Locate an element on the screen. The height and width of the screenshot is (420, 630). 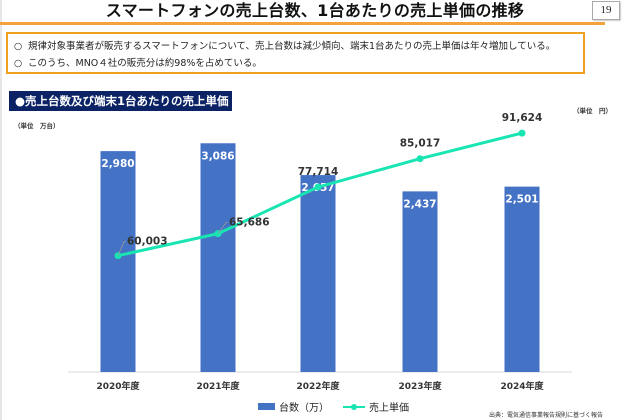
bar-value-label: 2,501 is located at coordinates (521, 200).